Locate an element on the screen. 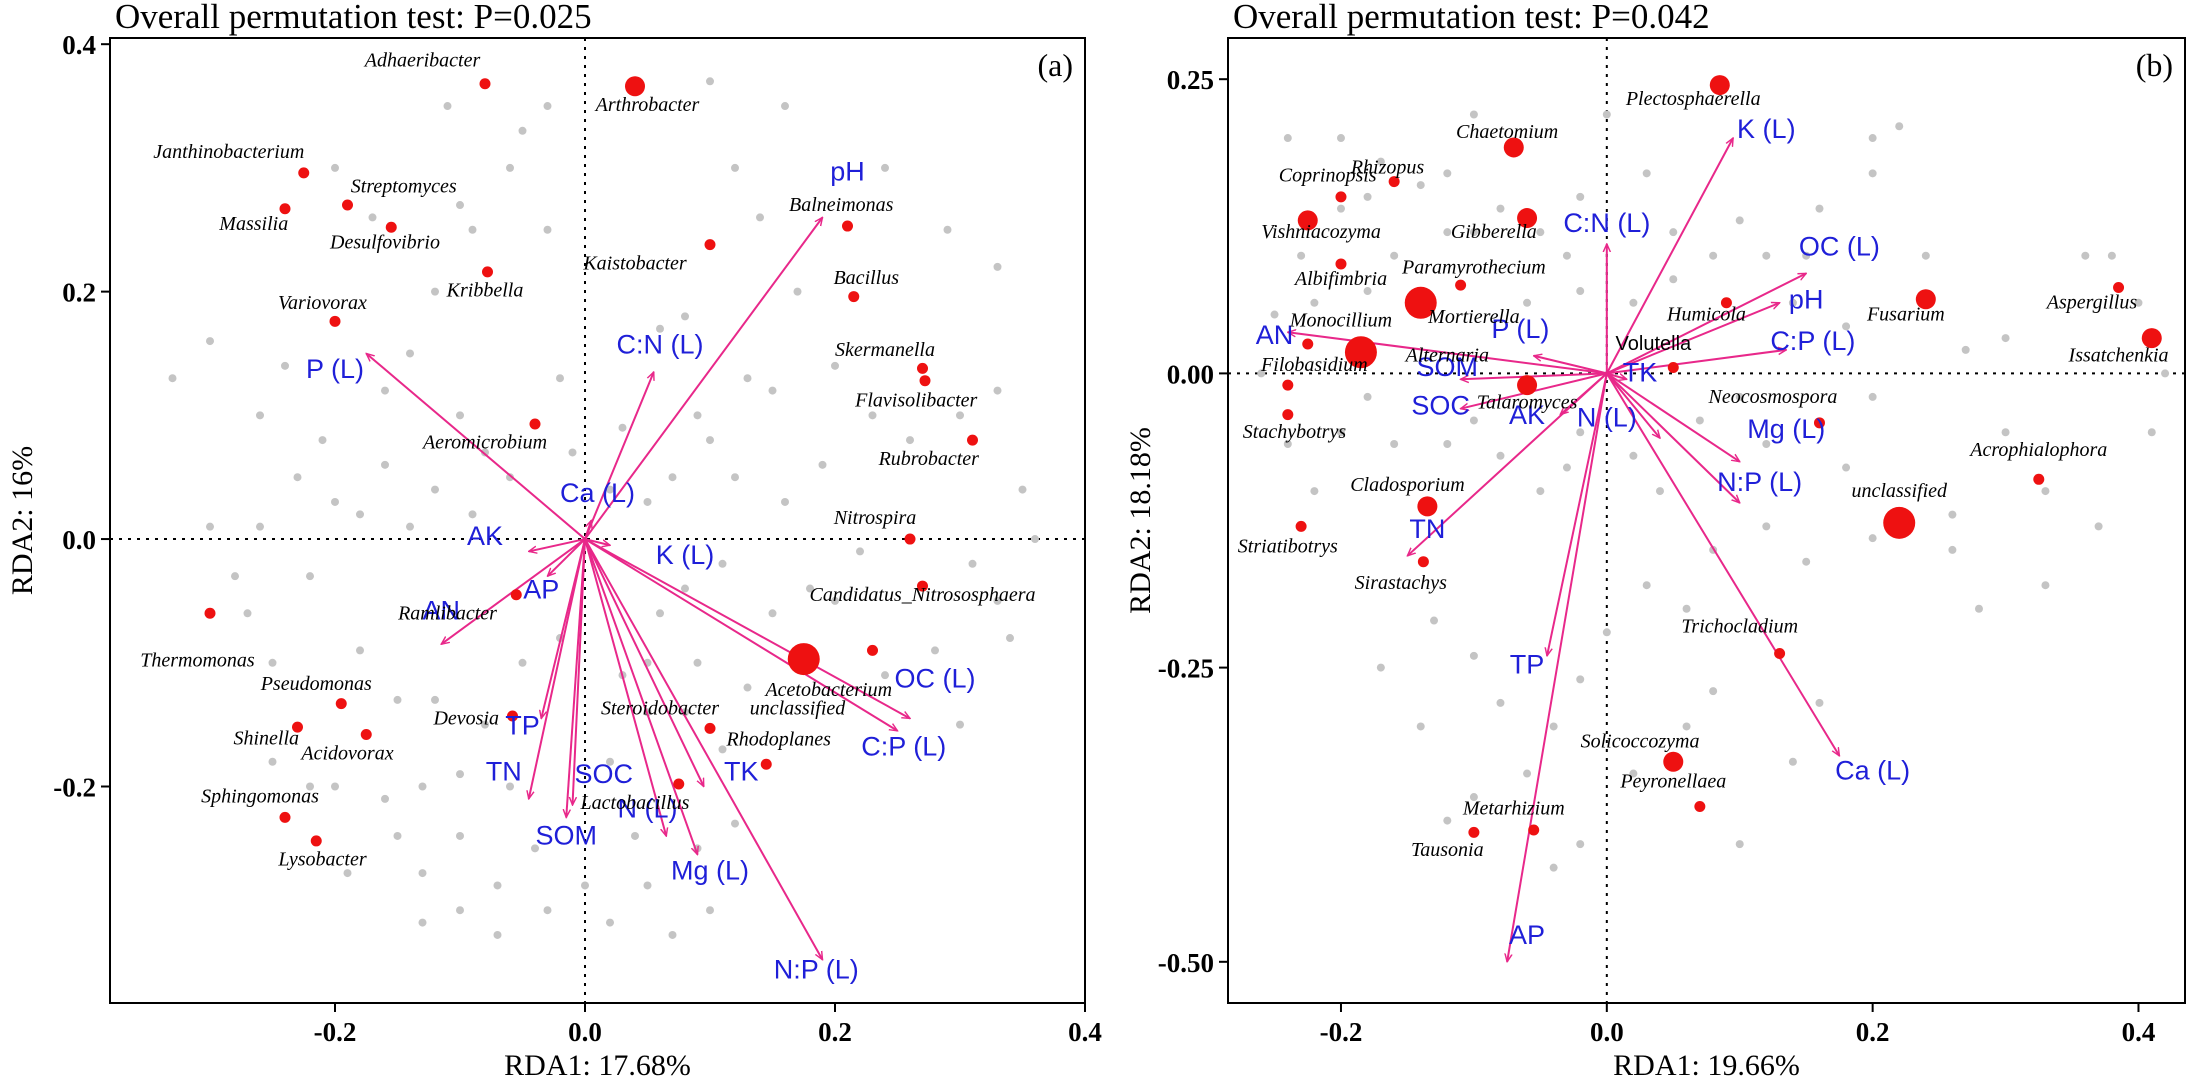 Image resolution: width=2195 pixels, height=1083 pixels. env-label: AN is located at coordinates (1275, 335).